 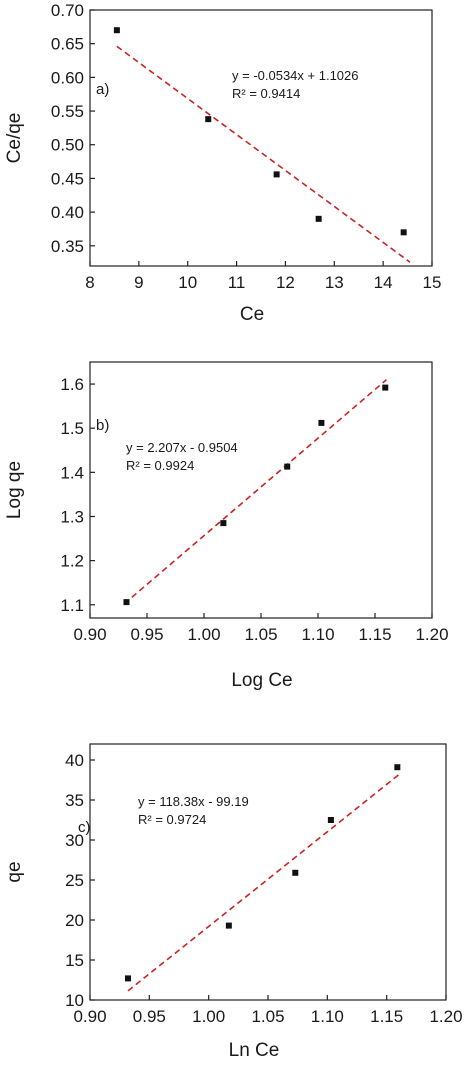 What do you see at coordinates (67, 77) in the screenshot?
I see `y-tick-label: 0.60` at bounding box center [67, 77].